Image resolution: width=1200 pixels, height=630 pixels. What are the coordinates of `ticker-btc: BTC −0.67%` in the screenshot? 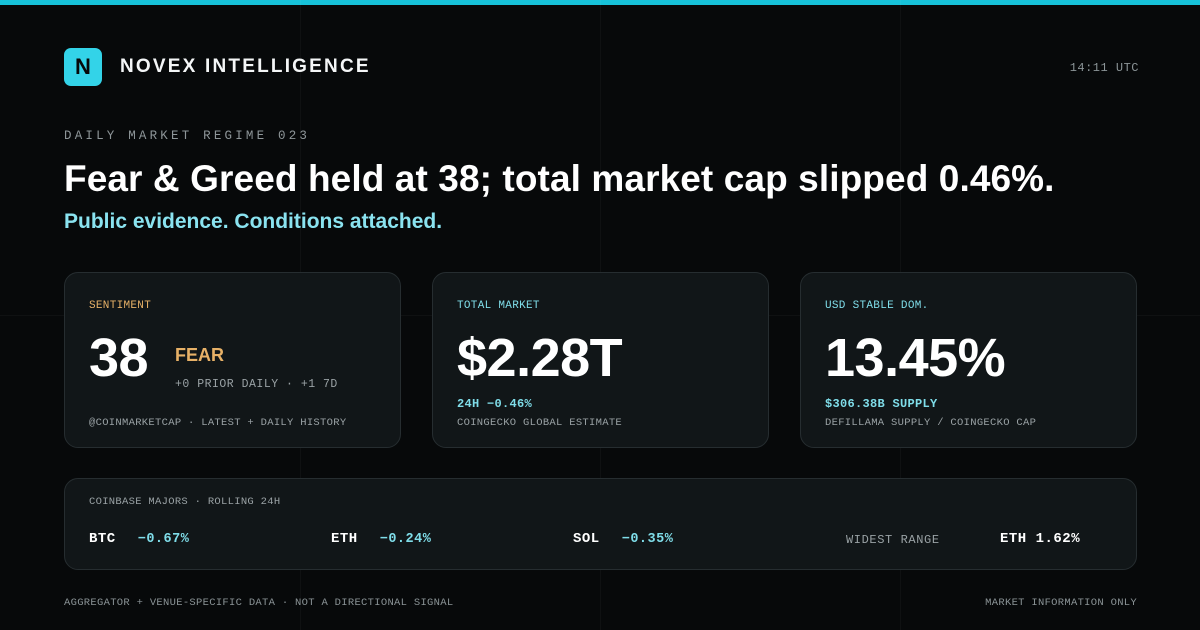 It's located at (139, 539).